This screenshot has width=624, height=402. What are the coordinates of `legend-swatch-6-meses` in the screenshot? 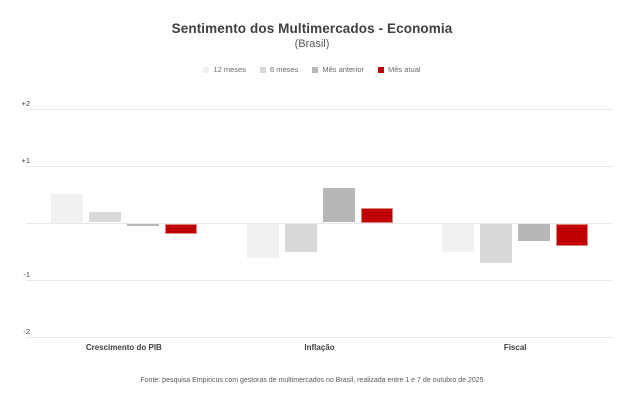 It's located at (262, 70).